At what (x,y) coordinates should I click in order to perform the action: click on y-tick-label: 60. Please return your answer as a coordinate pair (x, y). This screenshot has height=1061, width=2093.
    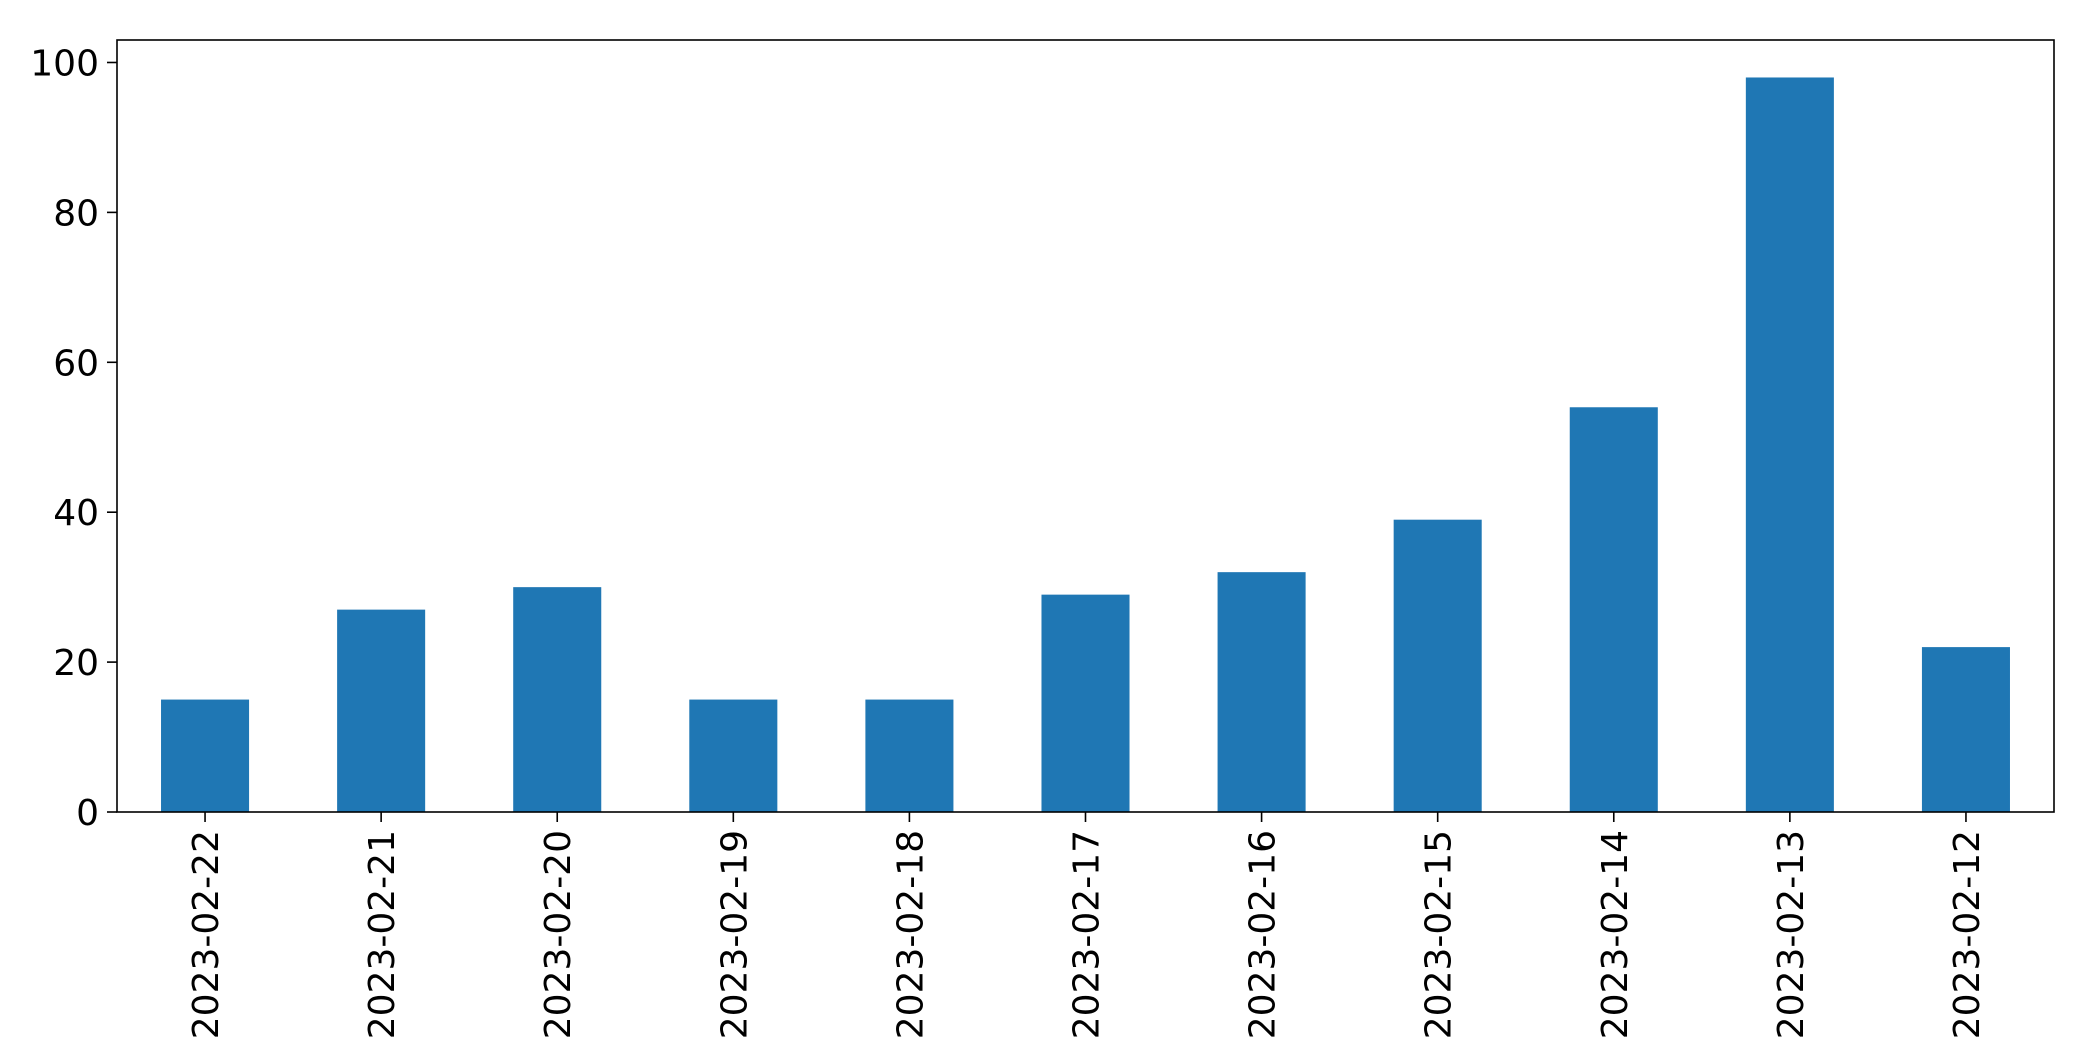
    Looking at the image, I should click on (76, 363).